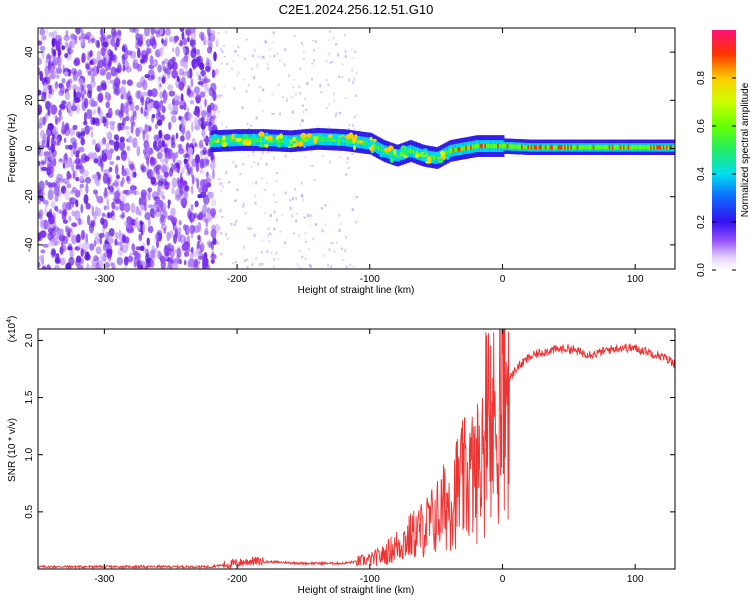 Image resolution: width=750 pixels, height=600 pixels. What do you see at coordinates (503, 579) in the screenshot?
I see `x-tick-label: 0` at bounding box center [503, 579].